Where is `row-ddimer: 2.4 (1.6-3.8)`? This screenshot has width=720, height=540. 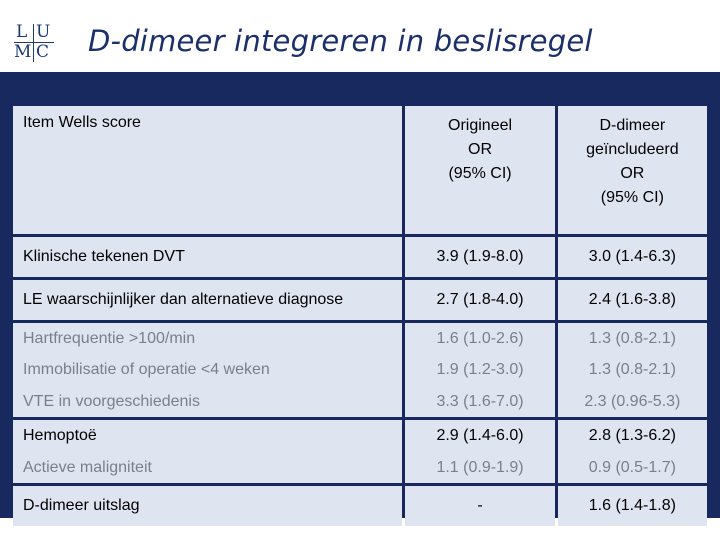 row-ddimer: 2.4 (1.6-3.8) is located at coordinates (632, 300).